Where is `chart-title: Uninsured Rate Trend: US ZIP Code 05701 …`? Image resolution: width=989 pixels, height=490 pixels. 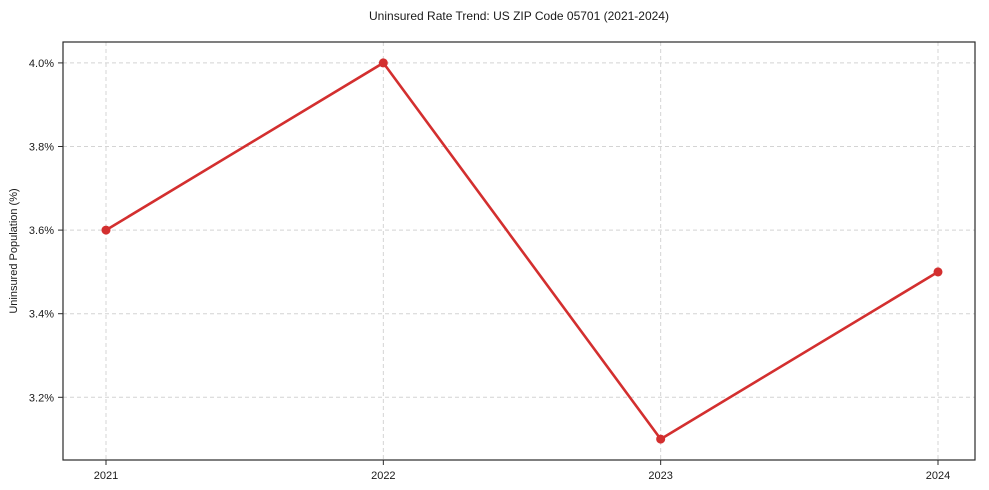 chart-title: Uninsured Rate Trend: US ZIP Code 05701 … is located at coordinates (519, 16).